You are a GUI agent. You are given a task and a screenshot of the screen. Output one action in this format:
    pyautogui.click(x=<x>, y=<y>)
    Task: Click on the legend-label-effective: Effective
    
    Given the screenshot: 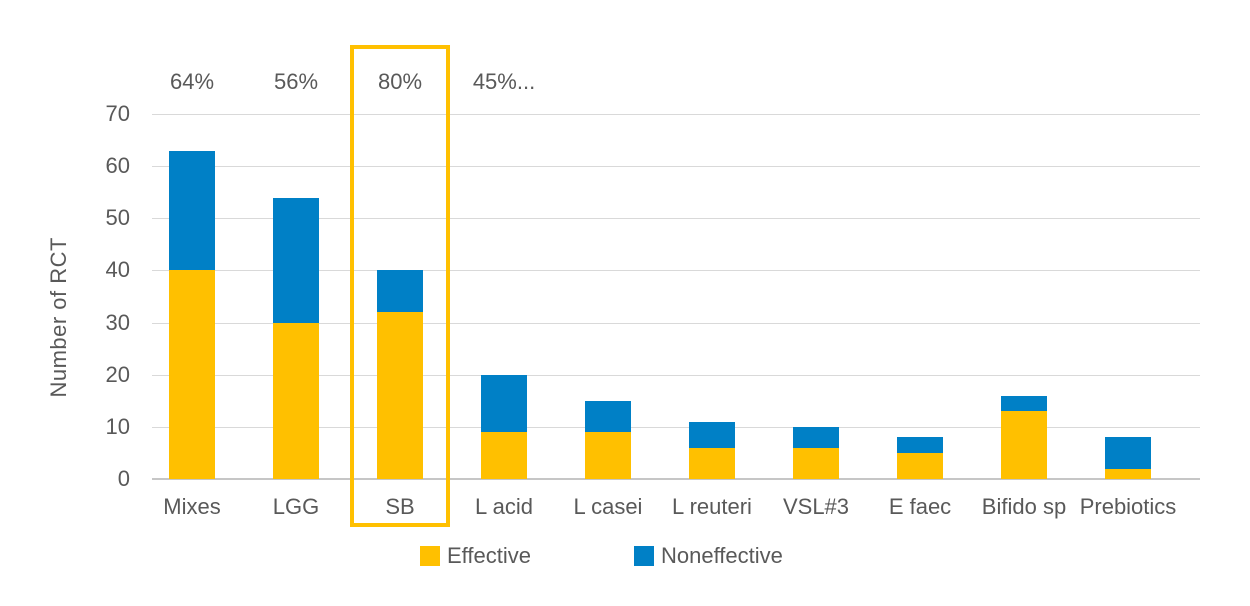 What is the action you would take?
    pyautogui.click(x=489, y=555)
    